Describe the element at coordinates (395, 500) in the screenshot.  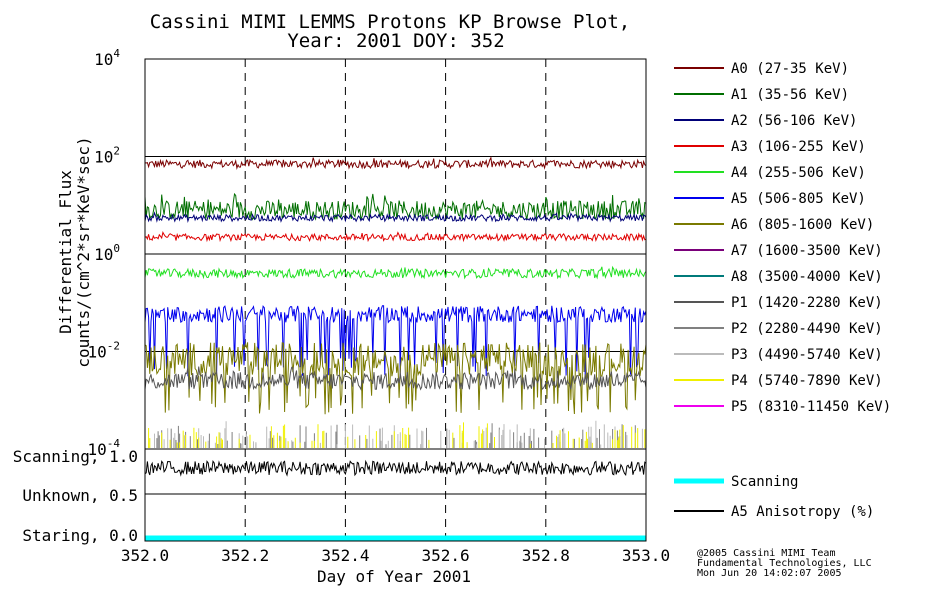
I see `anisotropy-series` at that location.